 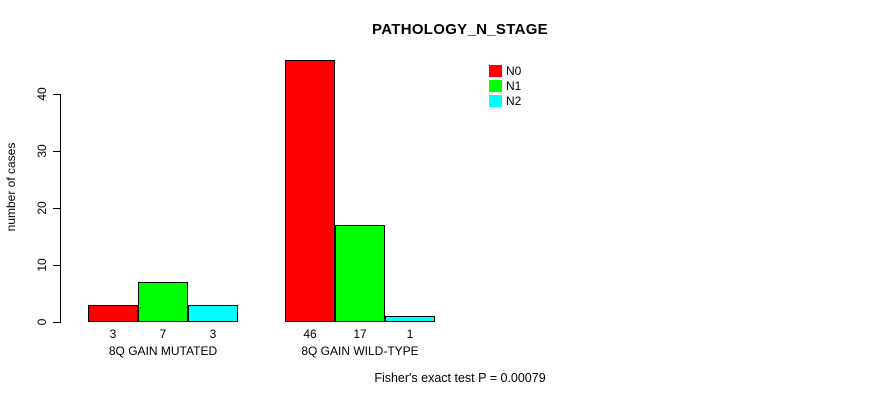 I want to click on category-label-mutated: 8Q GAIN MUTATED, so click(x=163, y=351).